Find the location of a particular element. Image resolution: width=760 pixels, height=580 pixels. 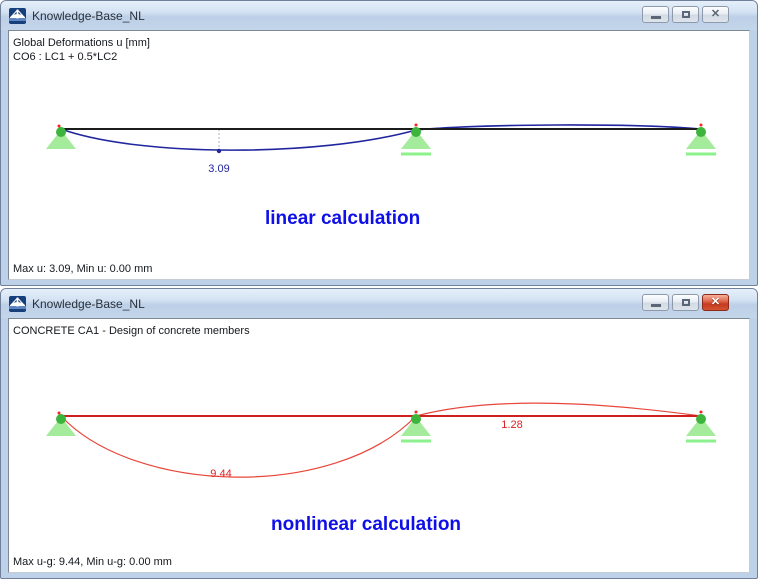

annotation-linear: linear calculation is located at coordinates (343, 218).